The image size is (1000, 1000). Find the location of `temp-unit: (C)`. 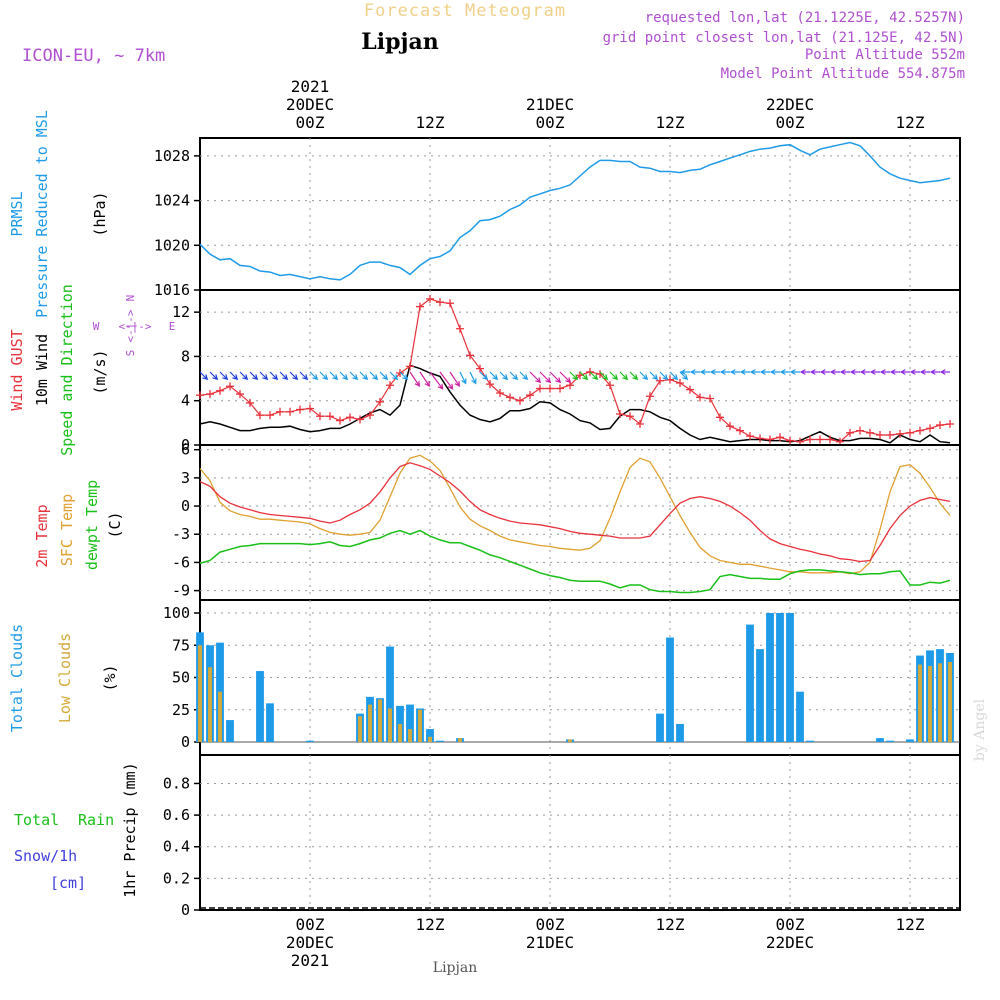

temp-unit: (C) is located at coordinates (115, 524).